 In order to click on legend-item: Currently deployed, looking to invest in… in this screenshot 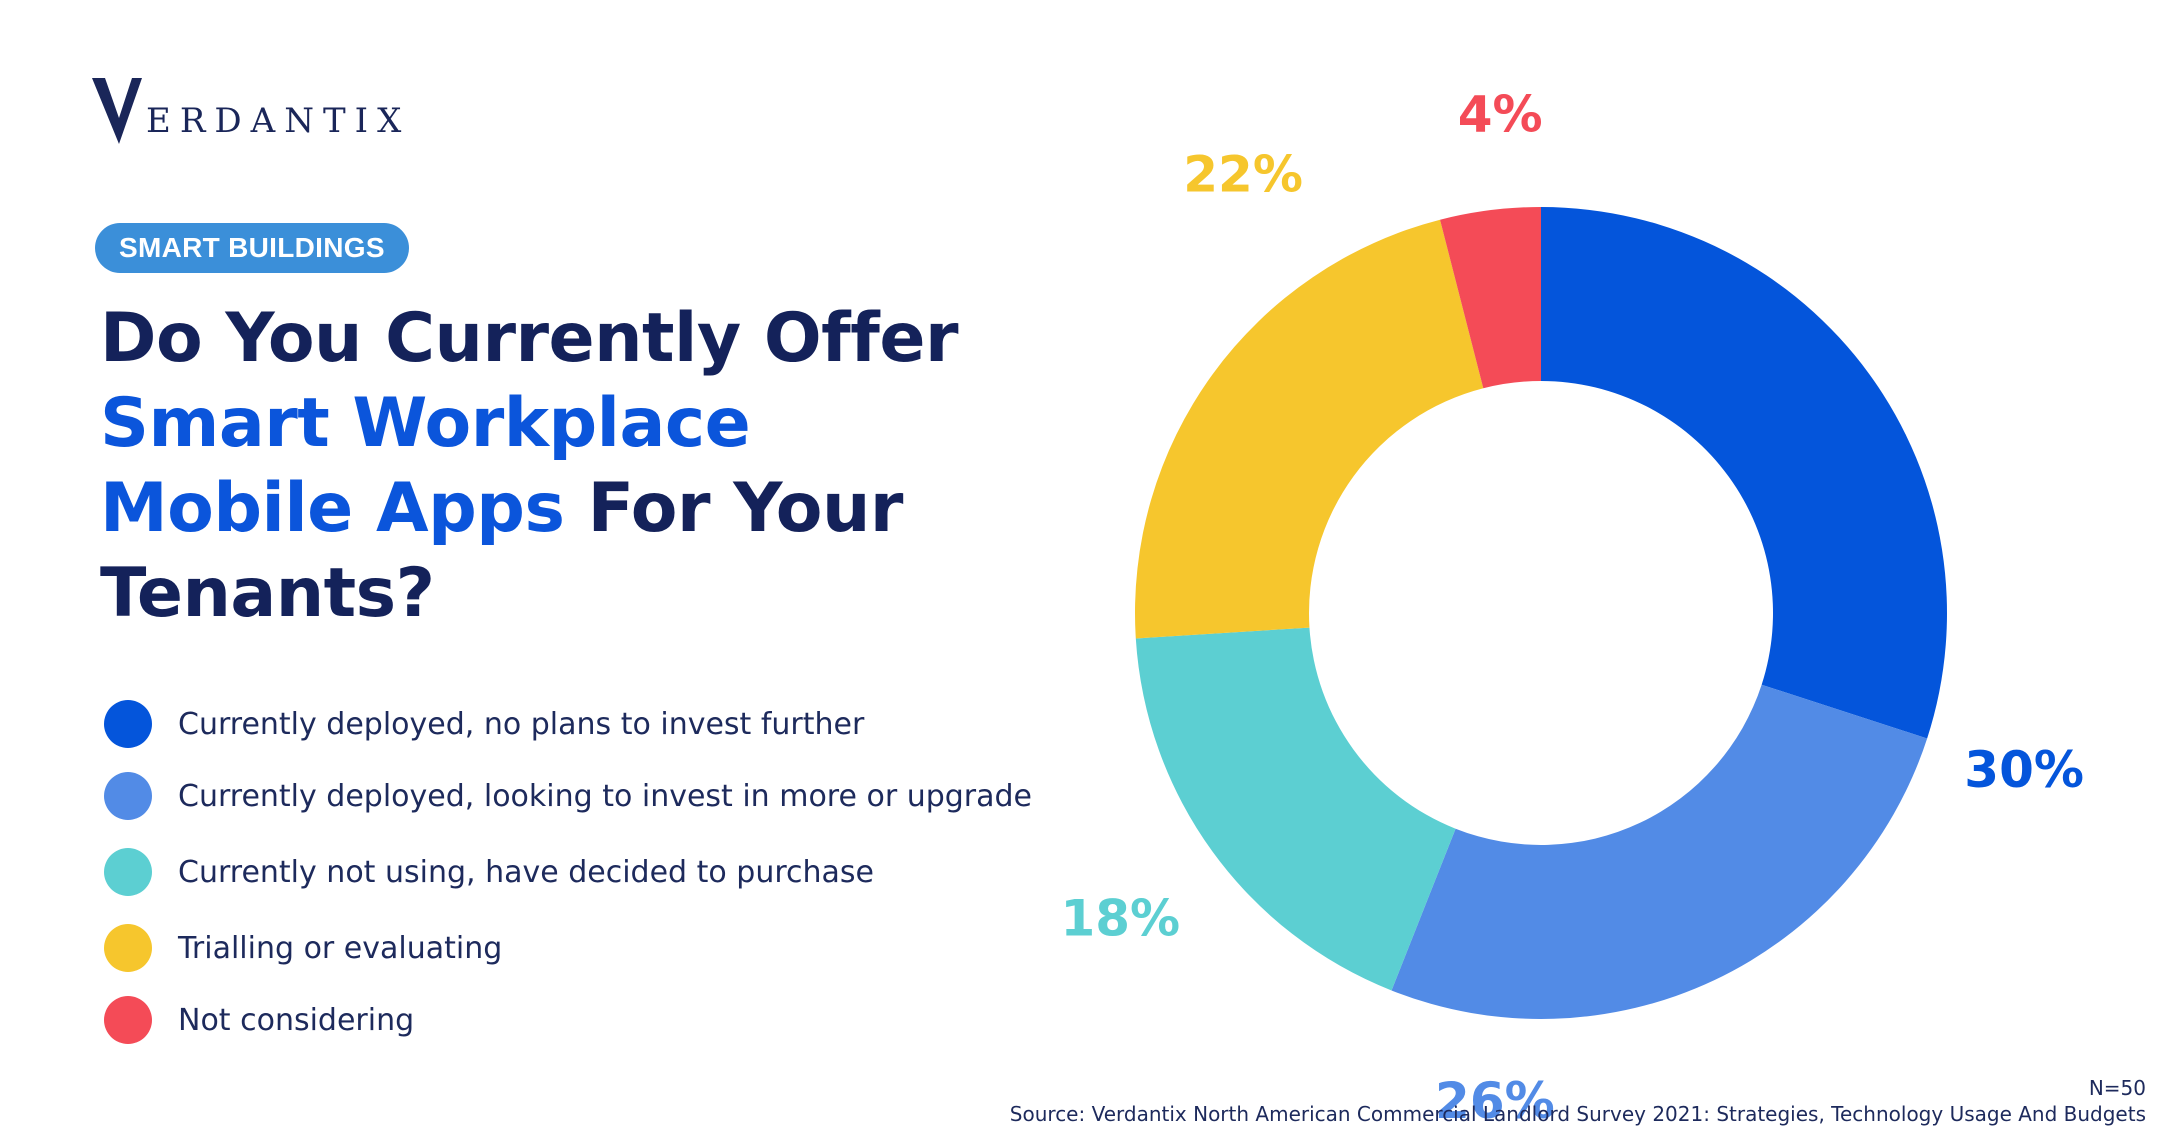, I will do `click(568, 796)`.